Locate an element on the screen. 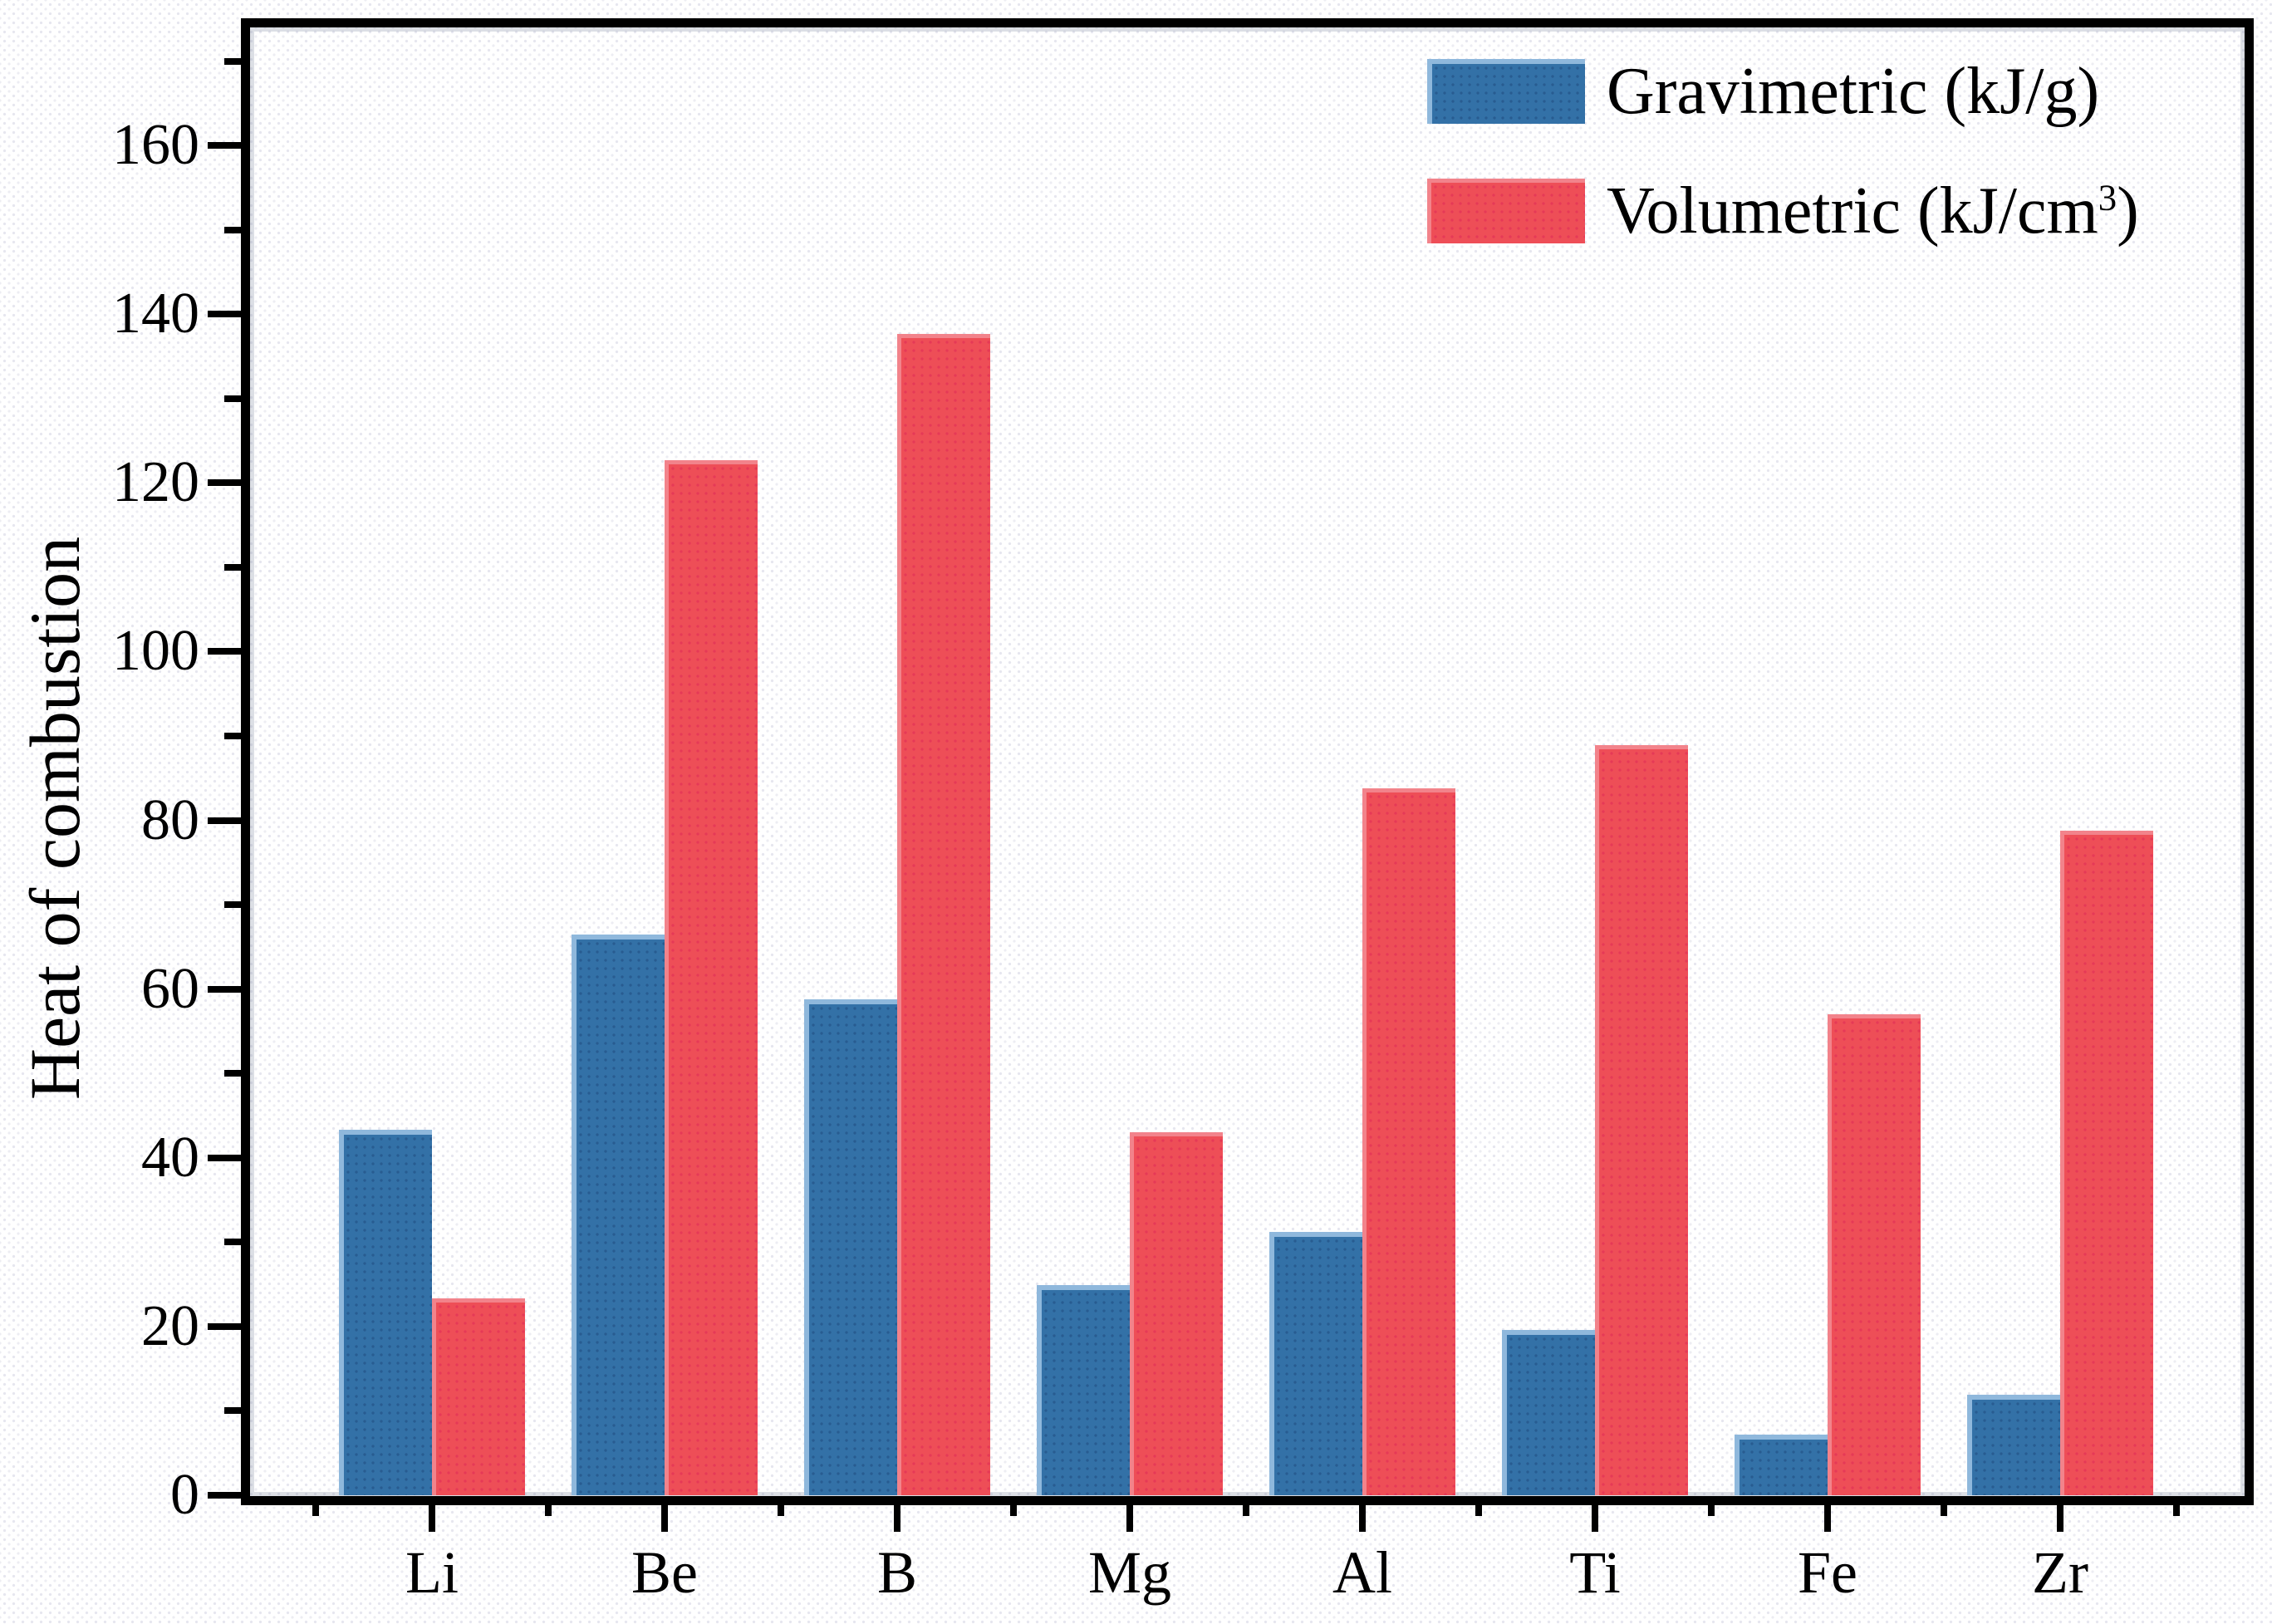  legend-label-volumetric: Volumetric (kJ/cm3) is located at coordinates (1873, 211).